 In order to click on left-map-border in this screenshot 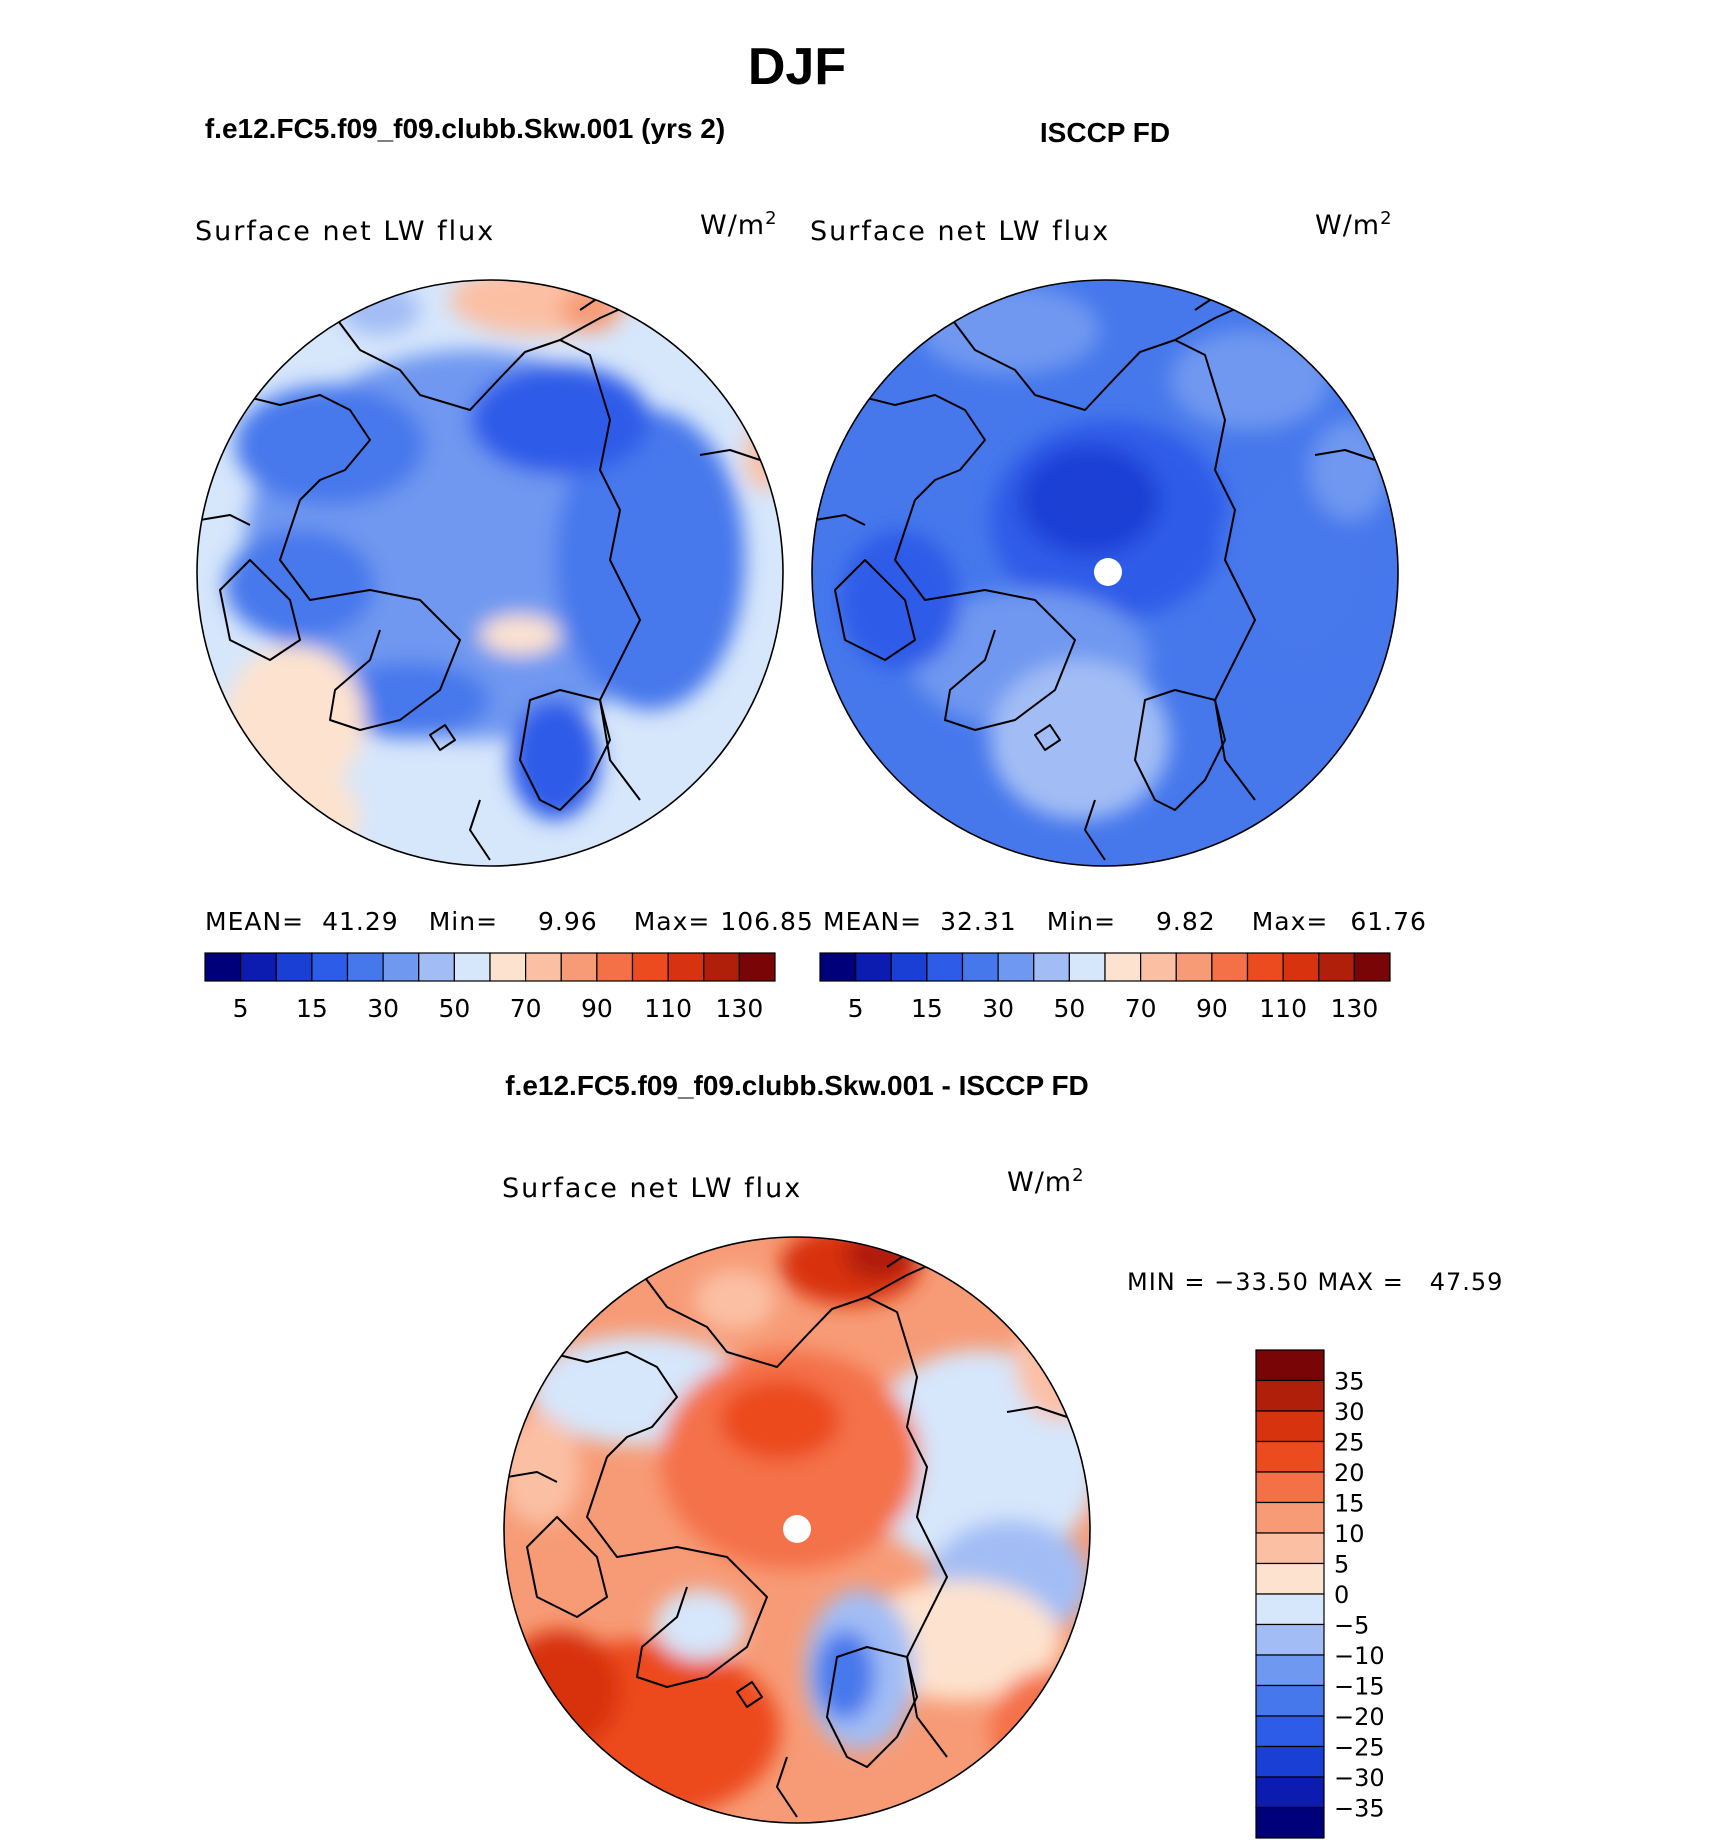, I will do `click(490, 573)`.